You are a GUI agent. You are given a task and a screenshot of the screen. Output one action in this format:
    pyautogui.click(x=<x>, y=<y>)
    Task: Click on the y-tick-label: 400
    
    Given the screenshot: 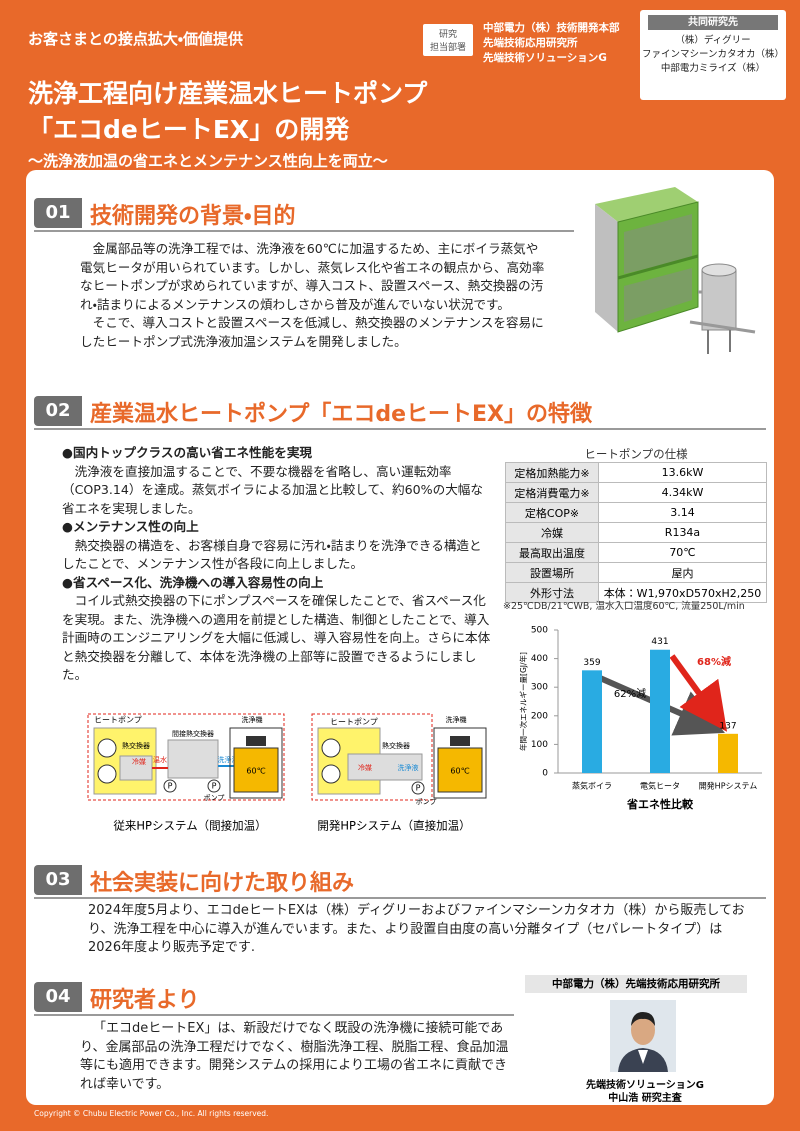 What is the action you would take?
    pyautogui.click(x=539, y=659)
    